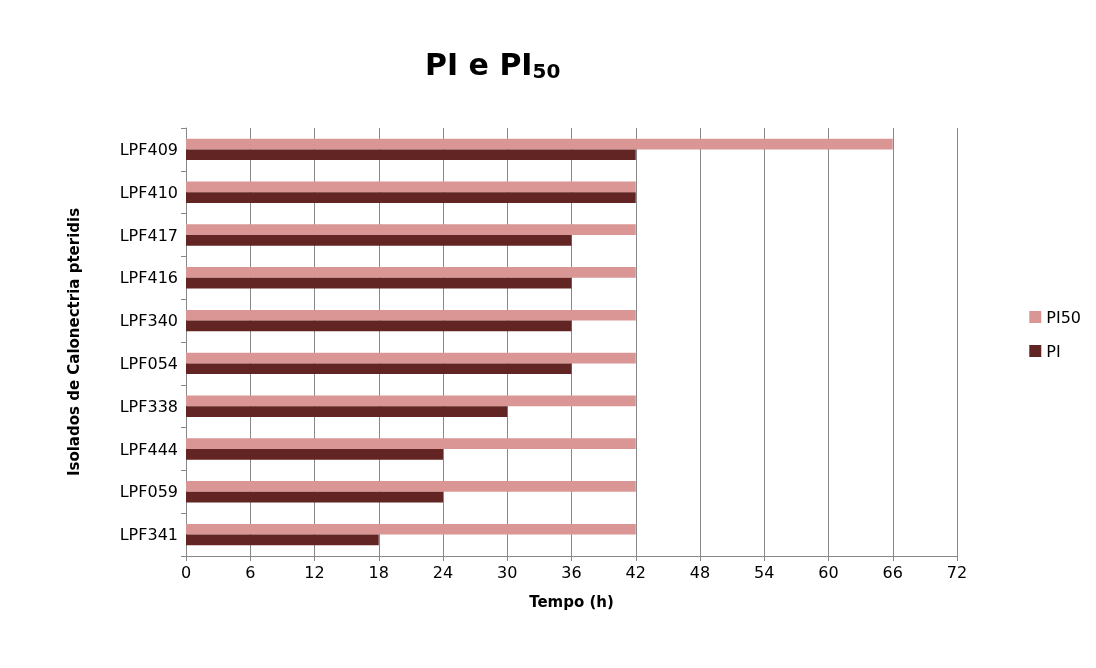  I want to click on x-tick-label: 72, so click(957, 572).